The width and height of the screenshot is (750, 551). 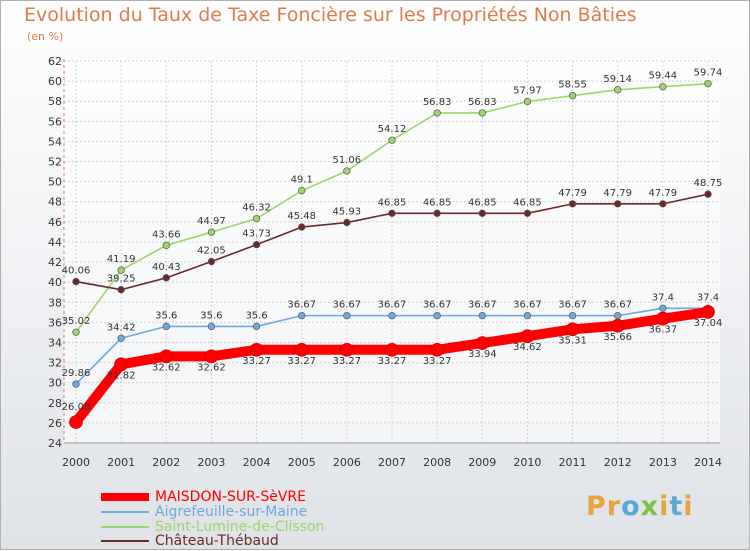 What do you see at coordinates (55, 242) in the screenshot?
I see `y-tick-label: 44` at bounding box center [55, 242].